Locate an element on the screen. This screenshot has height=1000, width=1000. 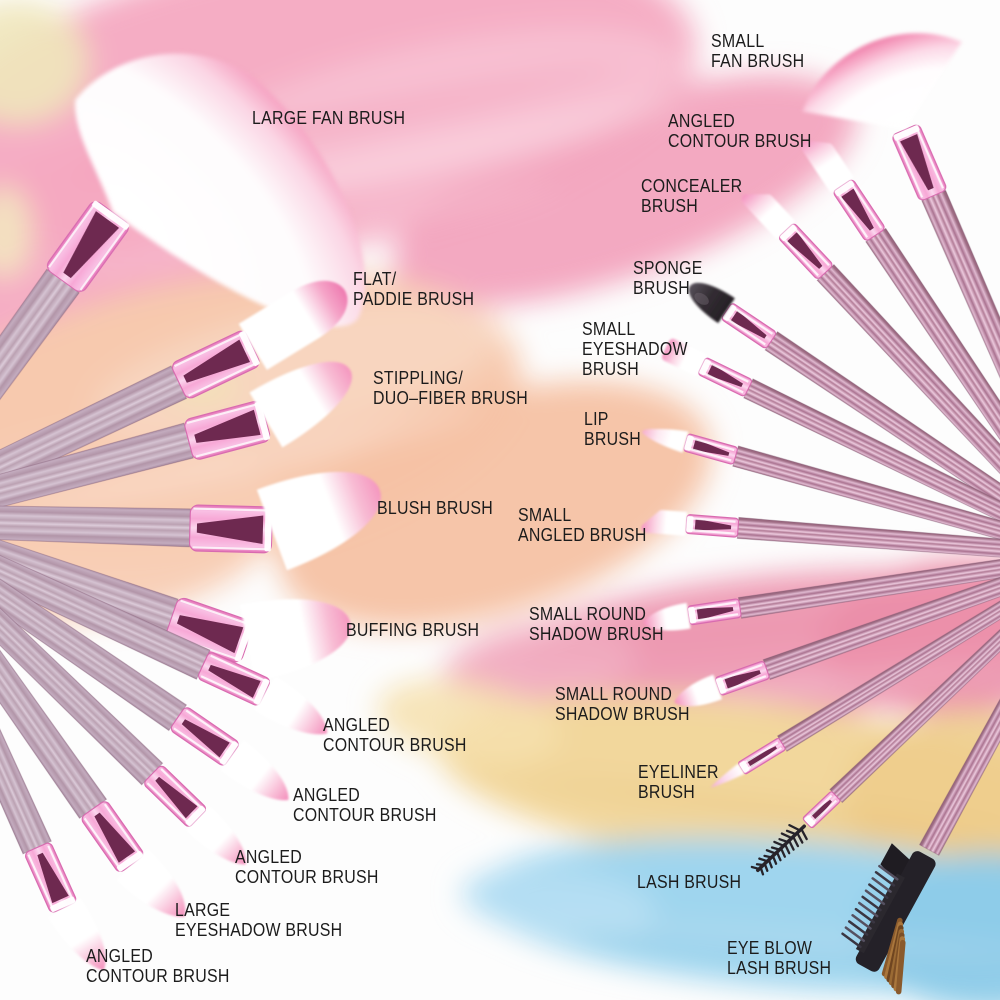
blush-ferrule is located at coordinates (230, 529).